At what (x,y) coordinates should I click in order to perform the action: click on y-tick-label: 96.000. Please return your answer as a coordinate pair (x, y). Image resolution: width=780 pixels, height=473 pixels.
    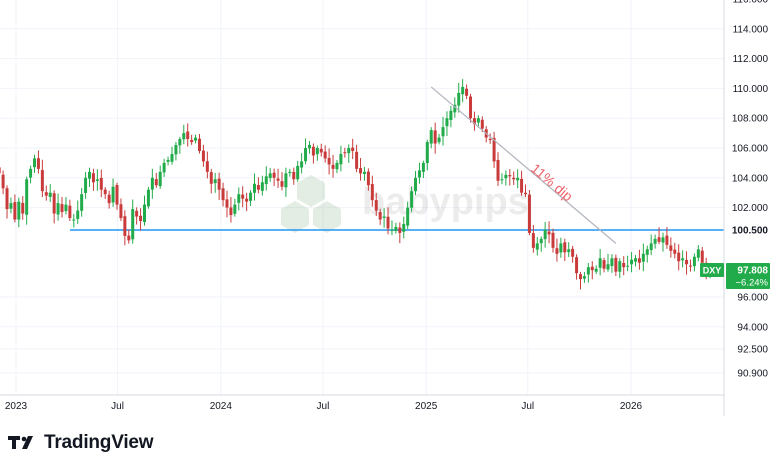
    Looking at the image, I should click on (752, 298).